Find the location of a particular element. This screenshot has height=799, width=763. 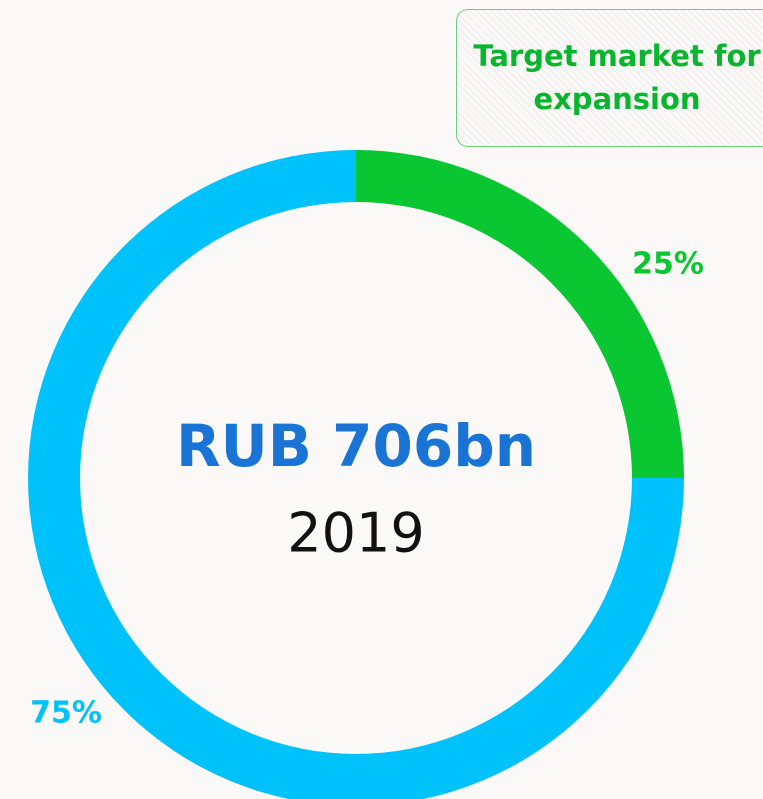

value-label: 25% is located at coordinates (668, 264).